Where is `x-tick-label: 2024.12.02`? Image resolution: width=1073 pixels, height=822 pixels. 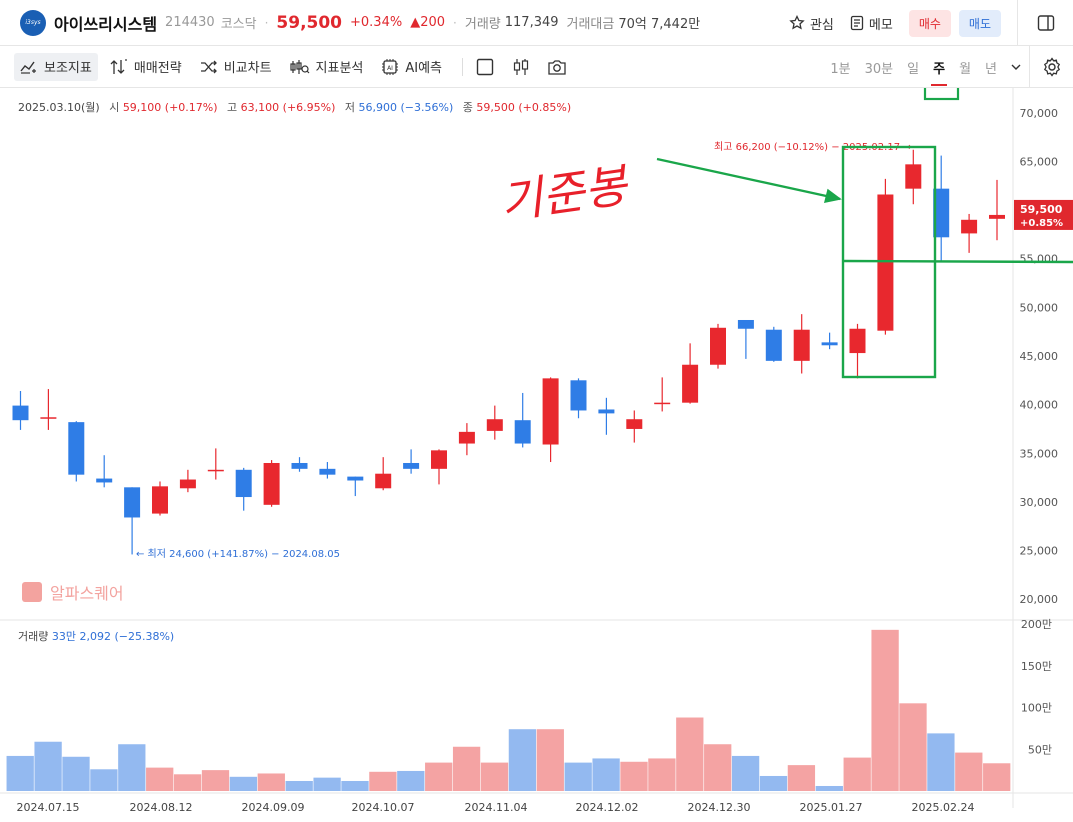
x-tick-label: 2024.12.02 is located at coordinates (607, 807).